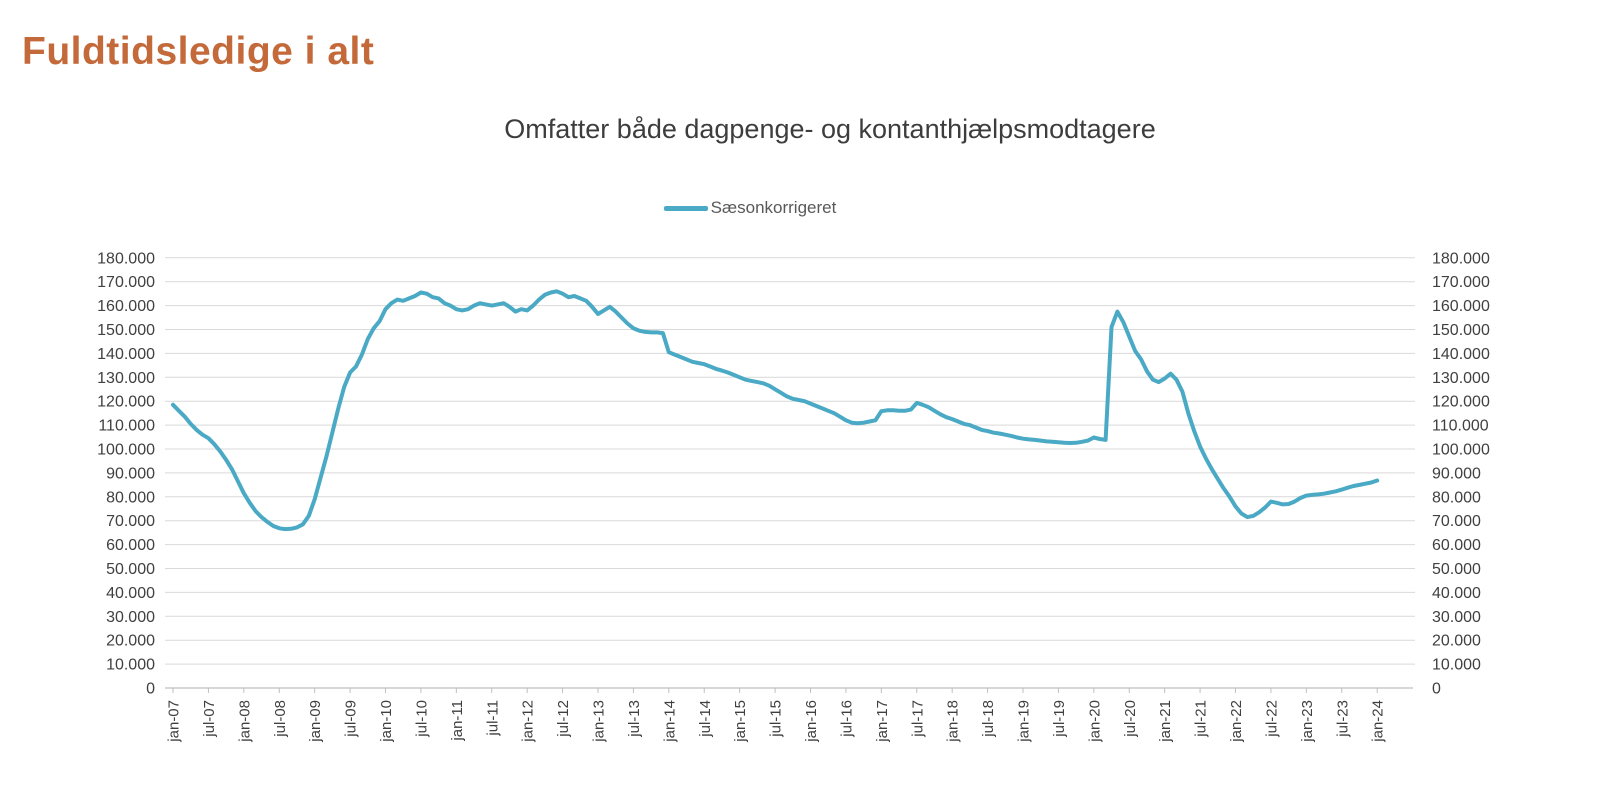 Image resolution: width=1600 pixels, height=800 pixels. I want to click on y-axis-label-right: 30.000, so click(1456, 617).